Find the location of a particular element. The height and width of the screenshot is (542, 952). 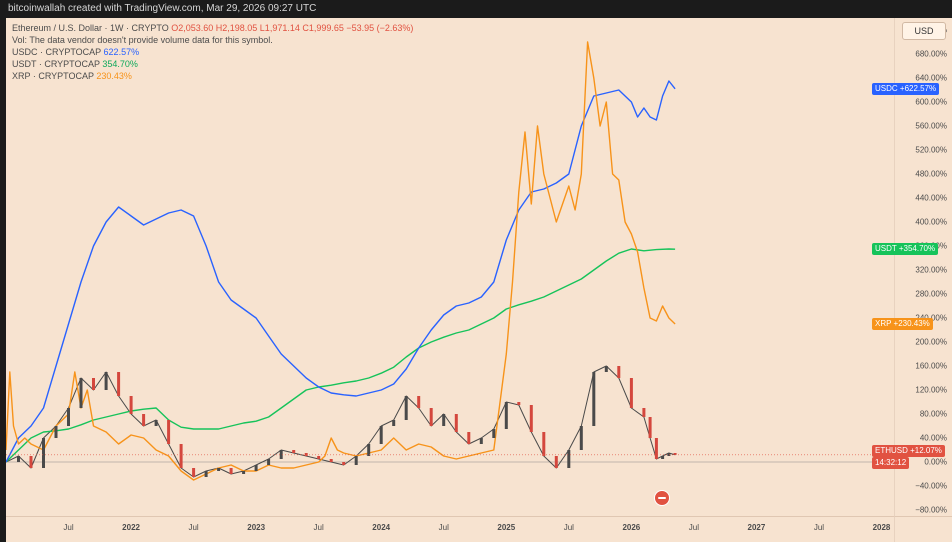

legend-xrp-row: XRP · CRYPTOCAP 230.43% is located at coordinates (212, 76).